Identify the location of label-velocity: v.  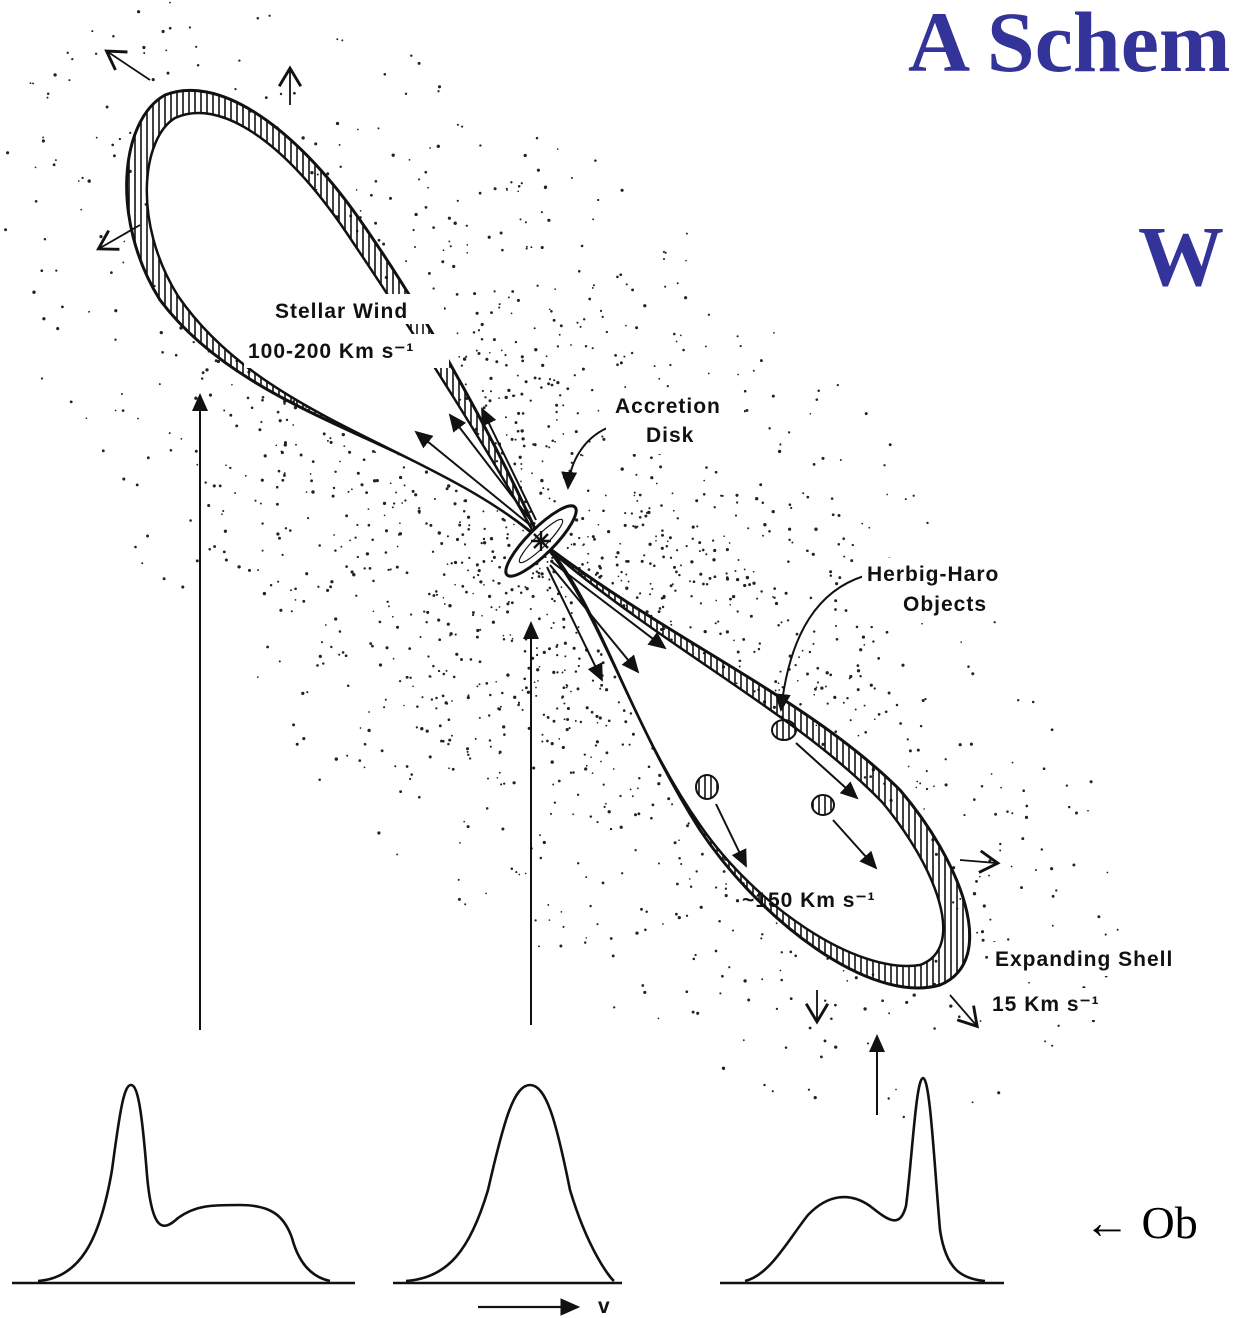
(604, 1306).